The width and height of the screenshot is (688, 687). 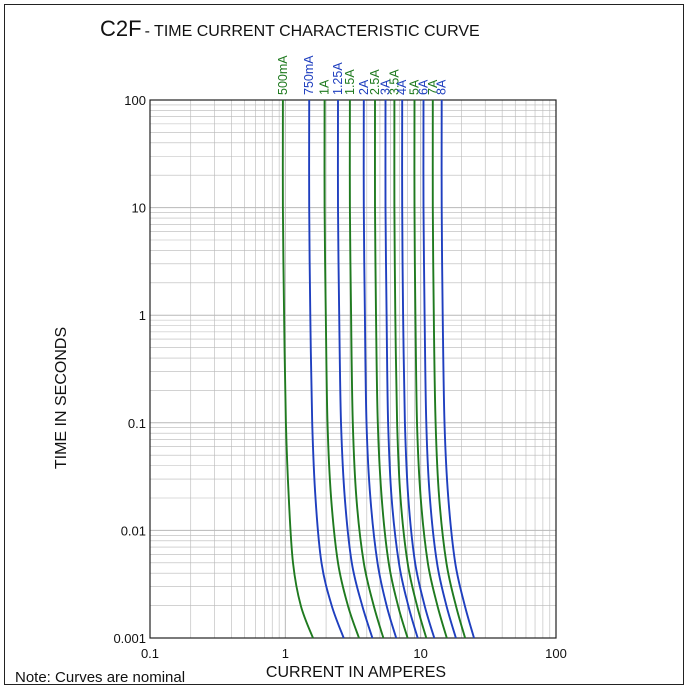 I want to click on curve-1.25A, so click(x=355, y=369).